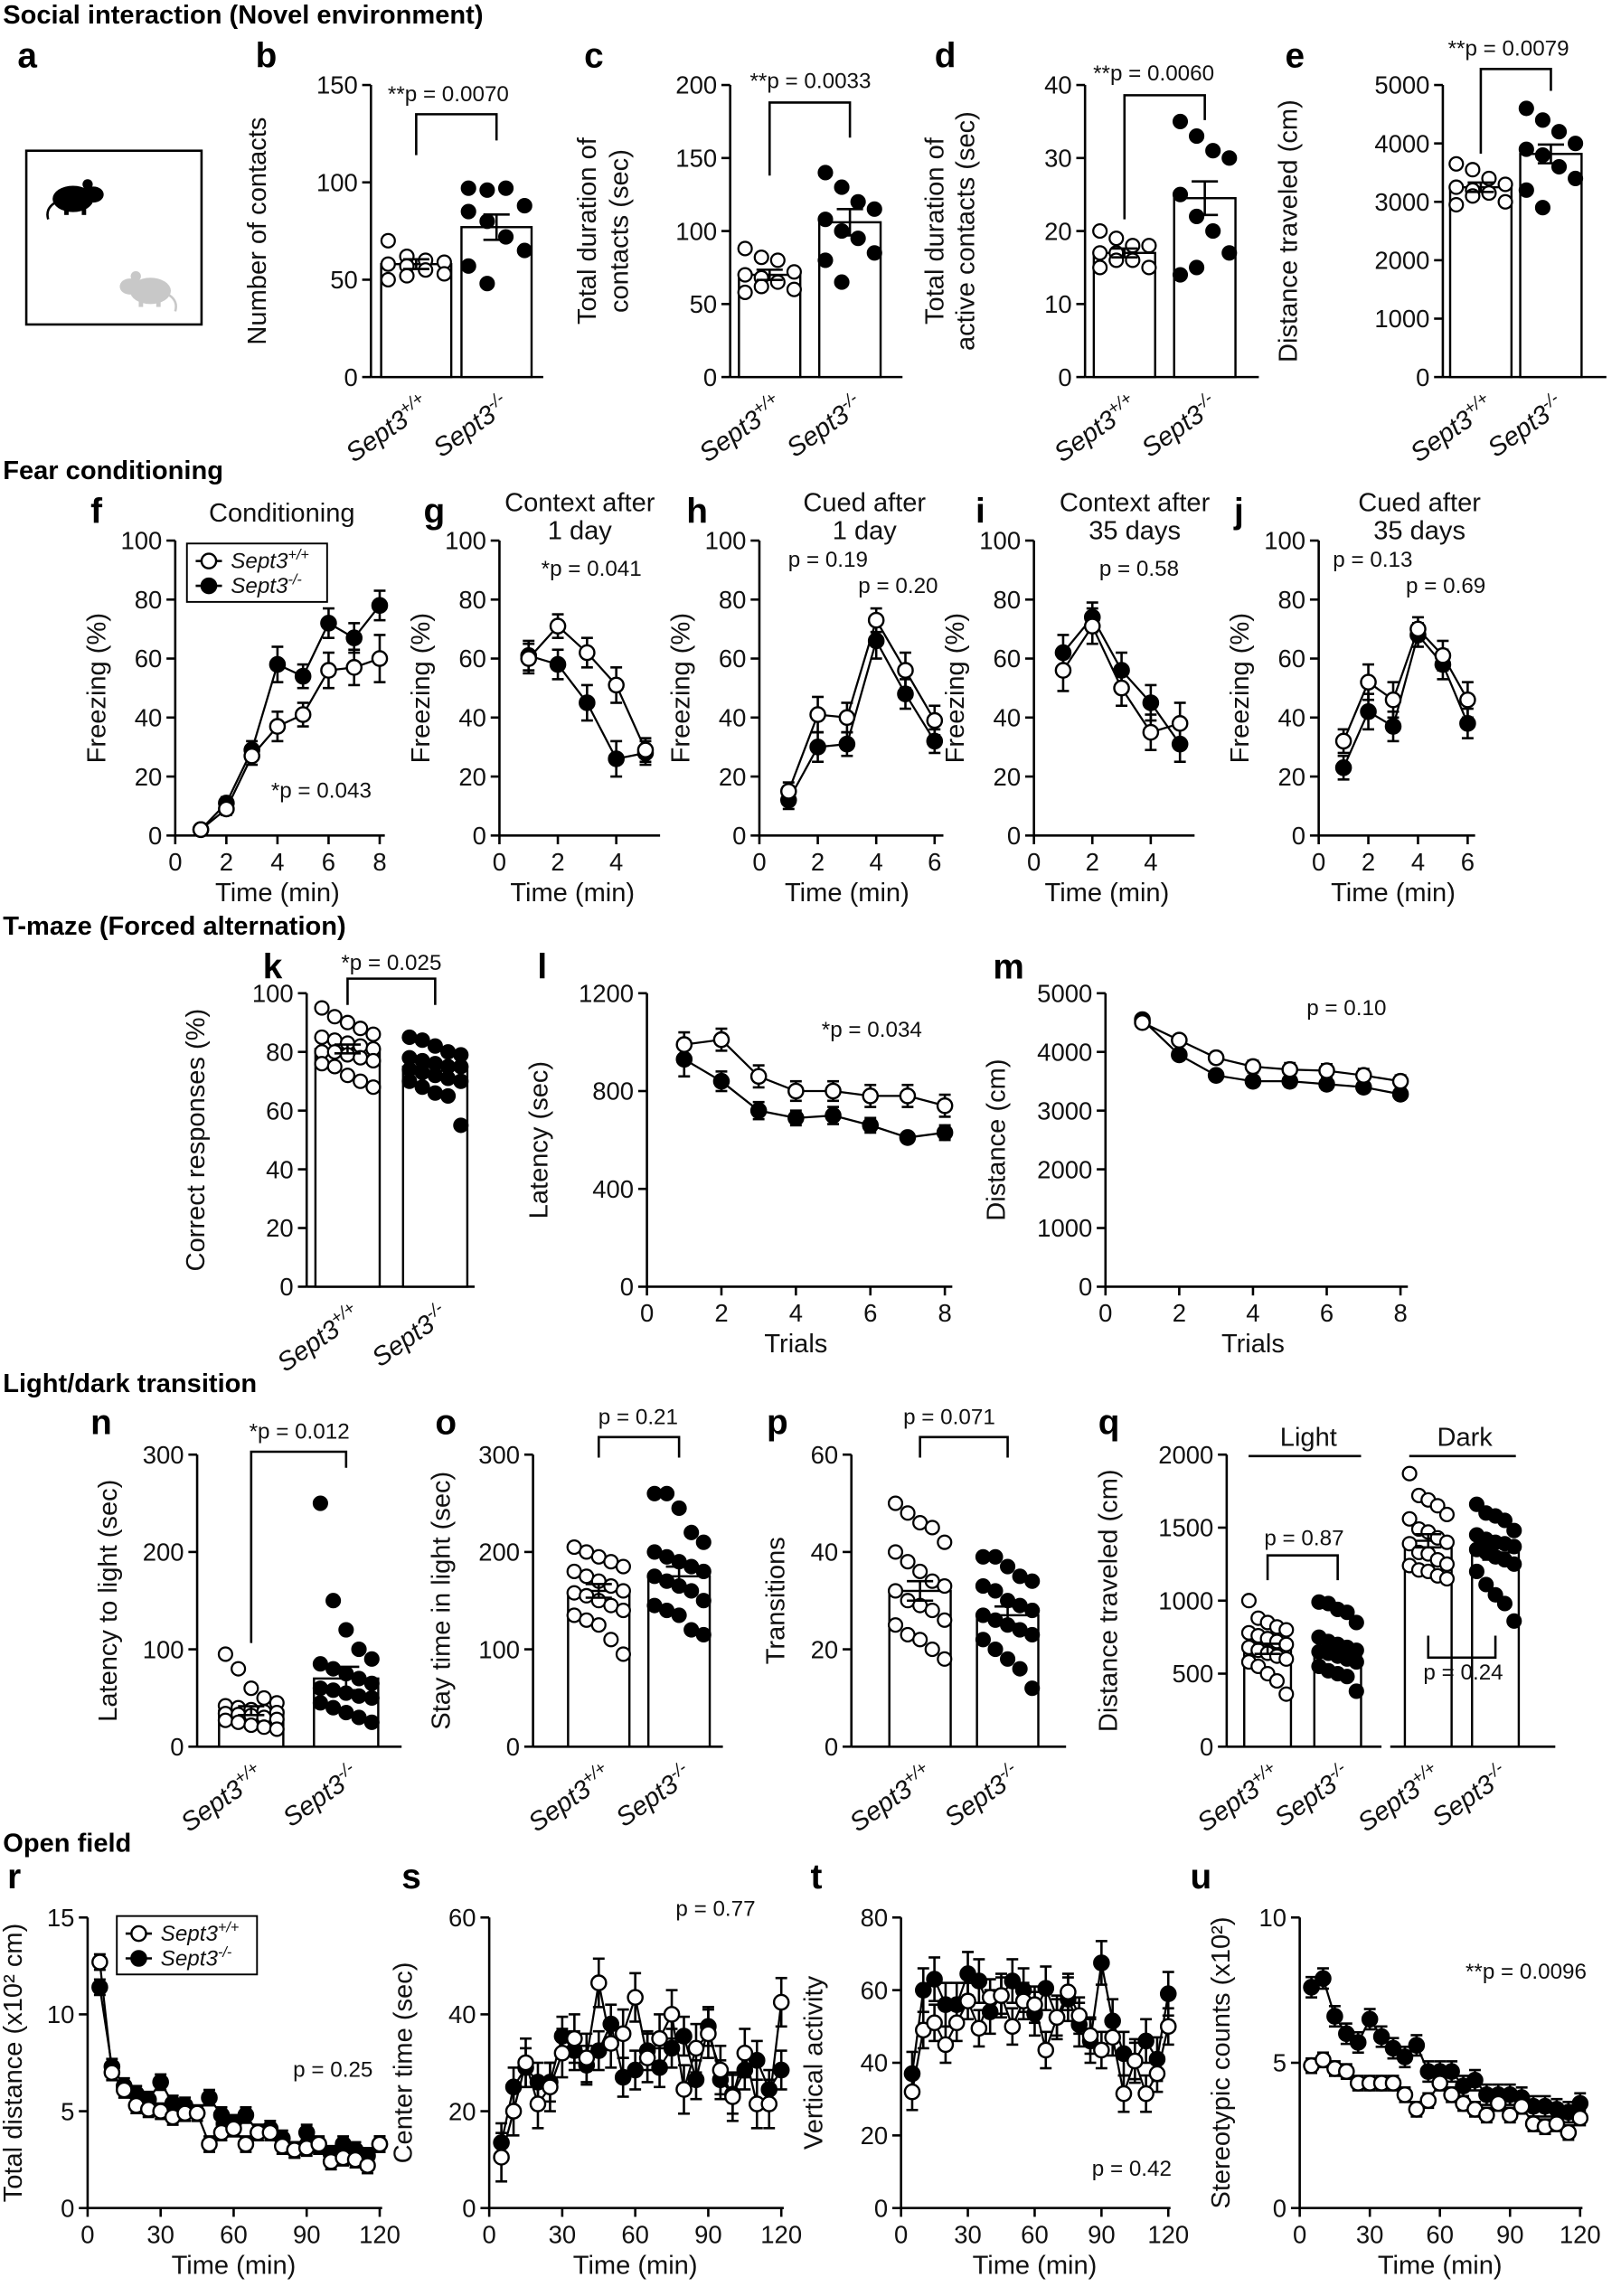 This screenshot has height=2296, width=1621. I want to click on y-tick-label: 40, so click(875, 2063).